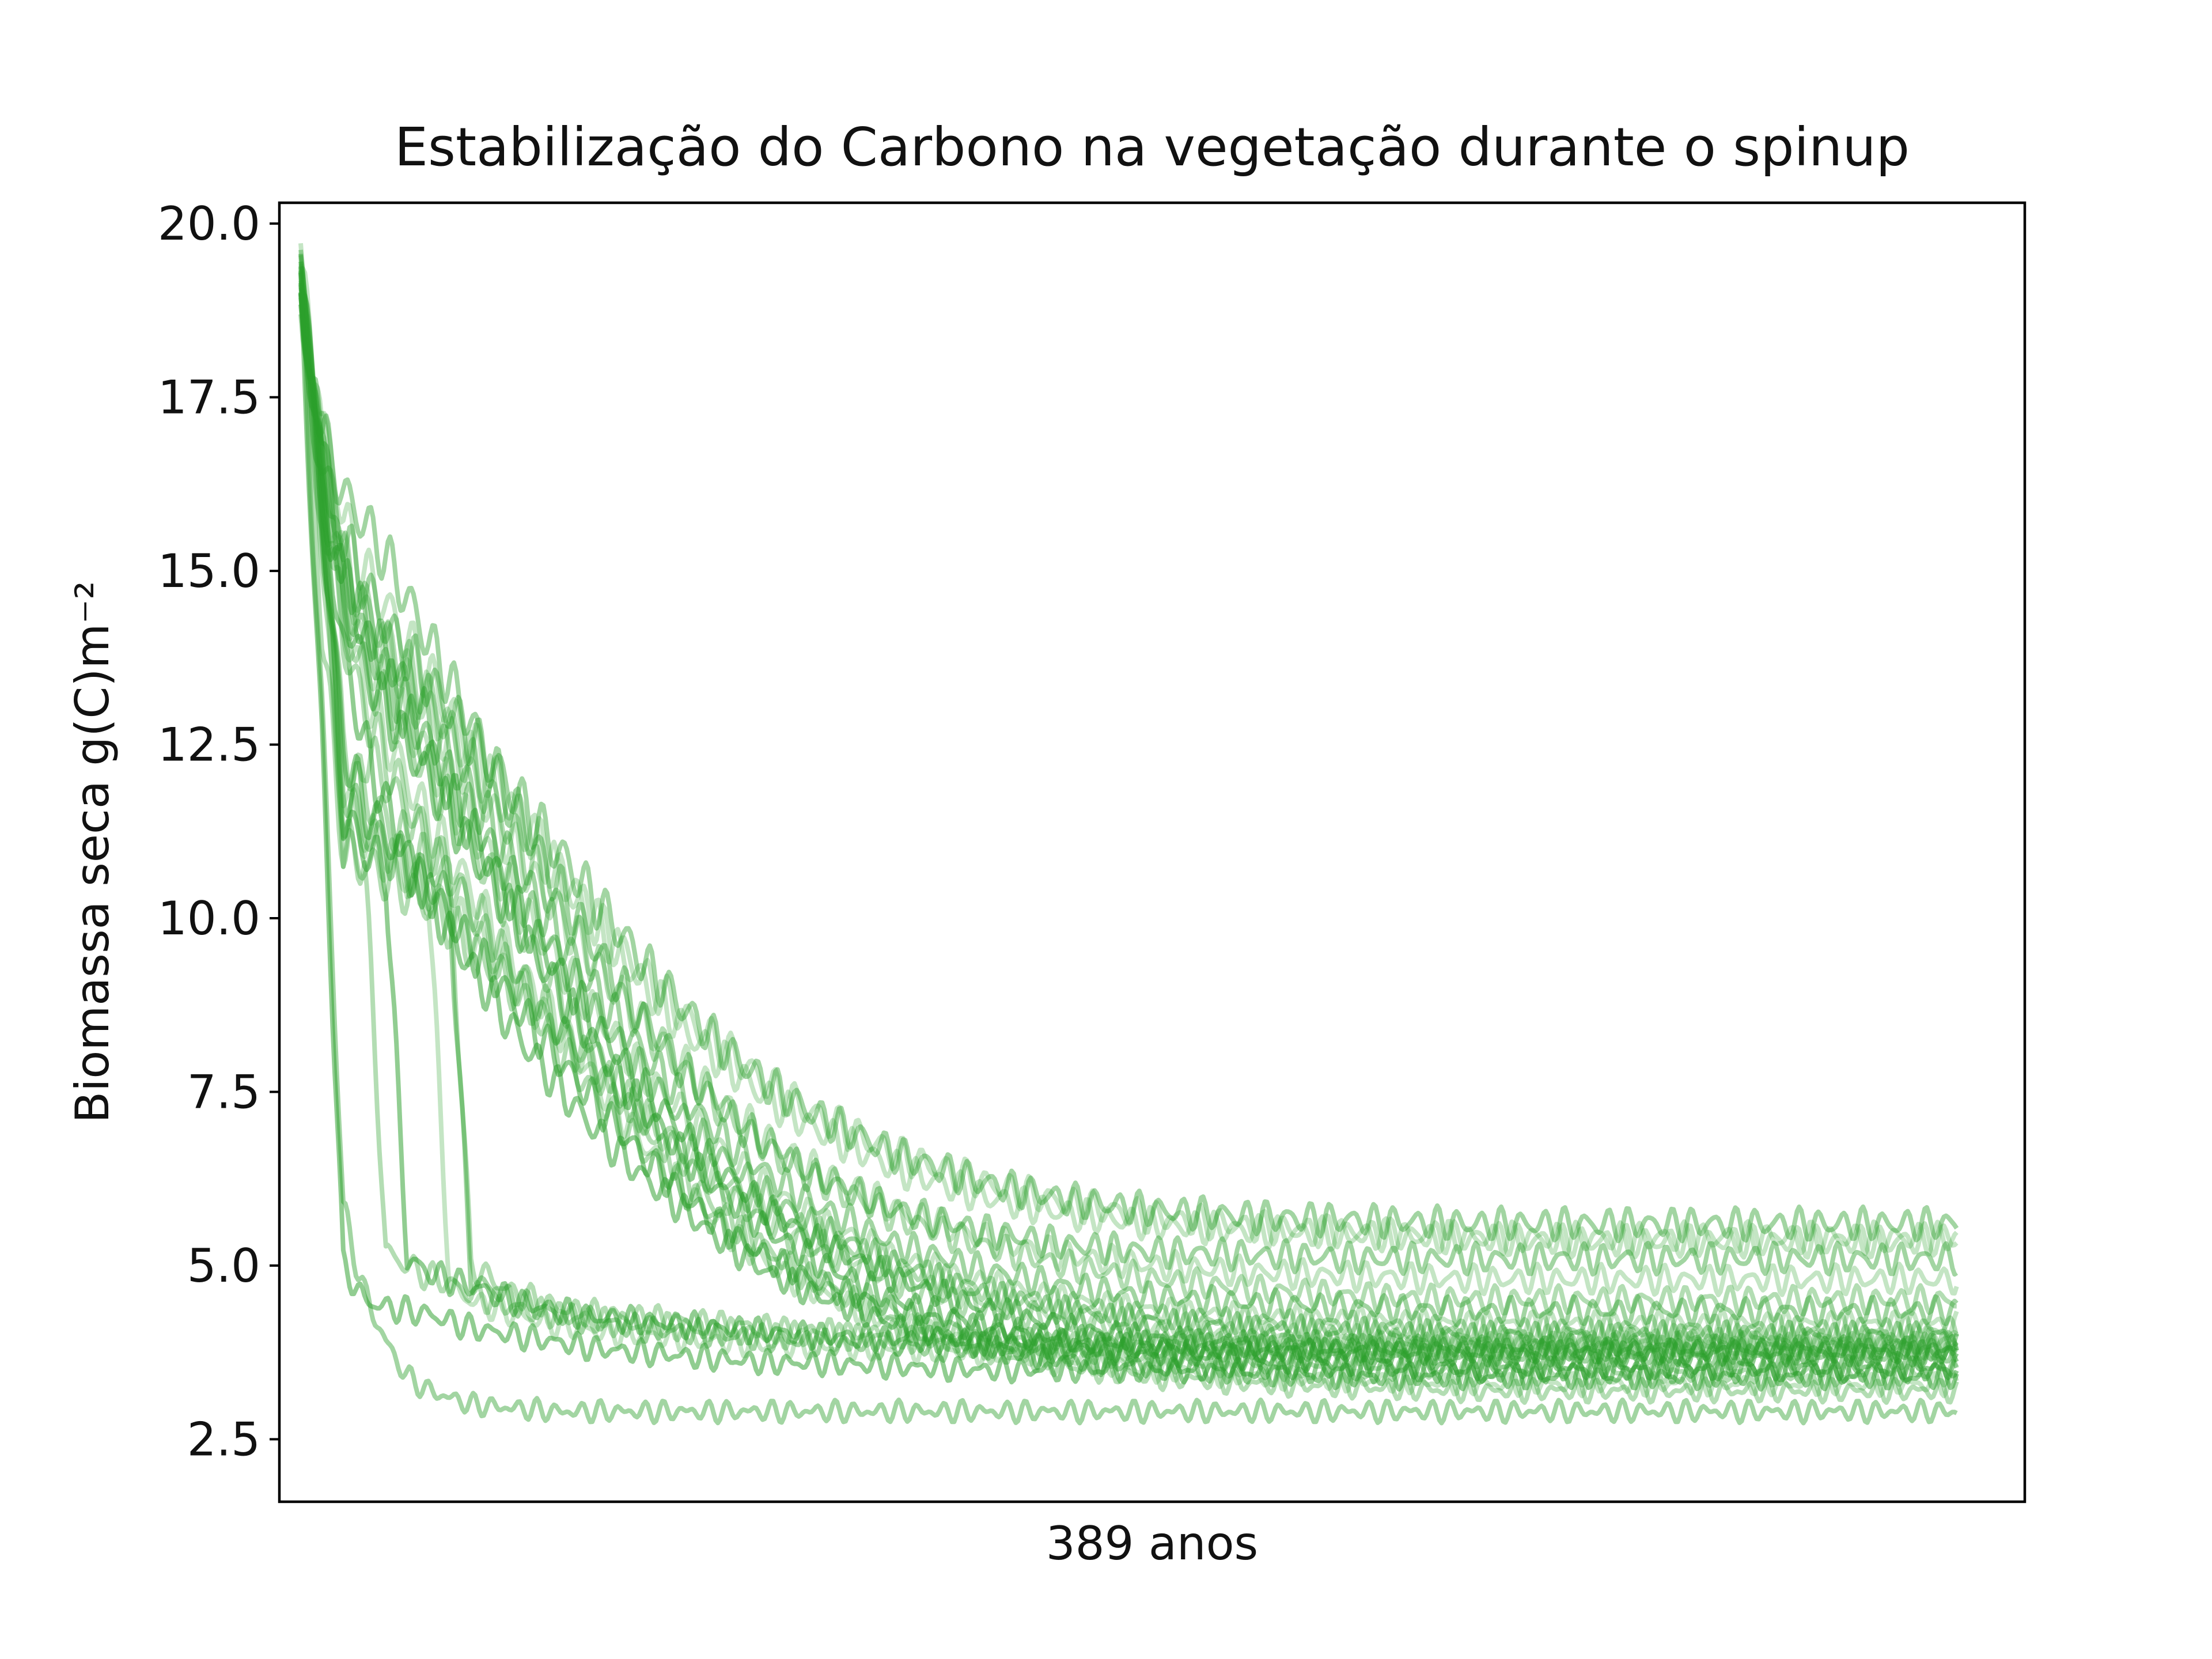 The image size is (2212, 1659). Describe the element at coordinates (1152, 1543) in the screenshot. I see `x-axis-label: 389 anos` at that location.